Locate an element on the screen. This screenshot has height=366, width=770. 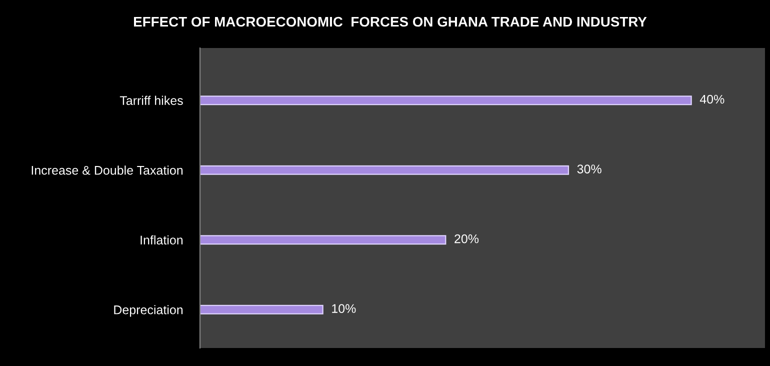
y-tick-label: Inflation is located at coordinates (161, 240).